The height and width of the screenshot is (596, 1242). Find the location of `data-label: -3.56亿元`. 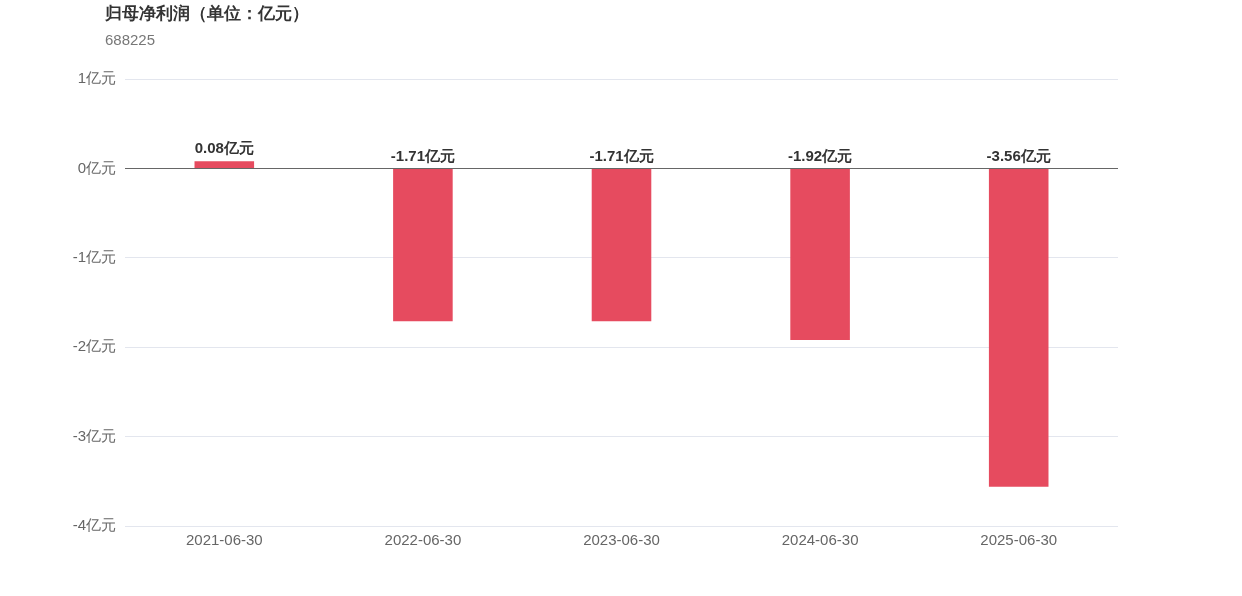

data-label: -3.56亿元 is located at coordinates (1018, 155).